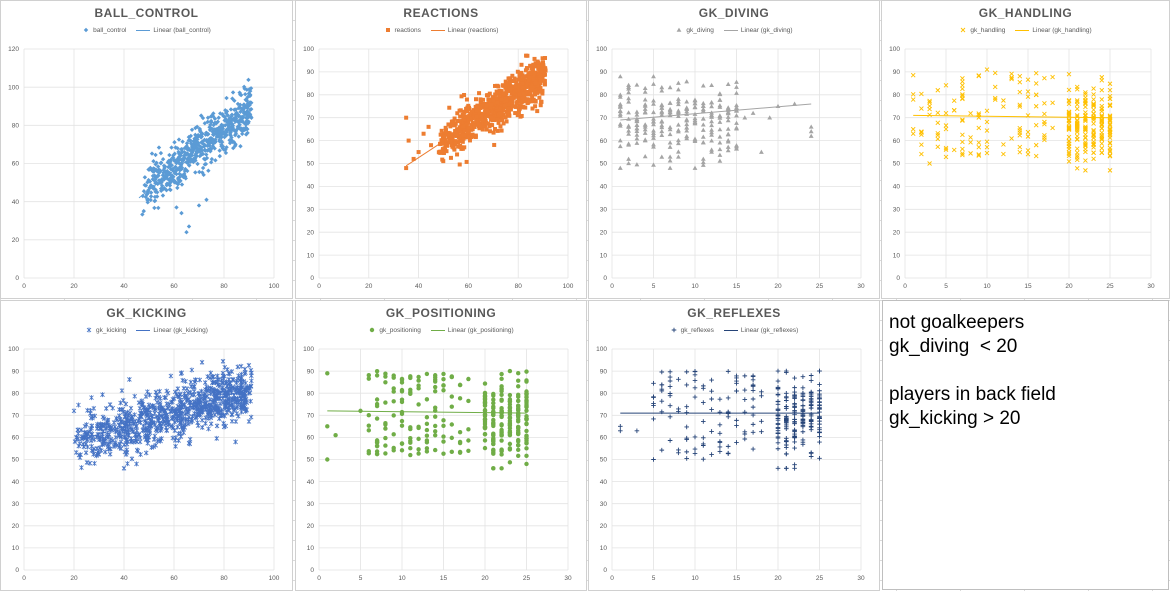  Describe the element at coordinates (472, 330) in the screenshot. I see `legend-item-trendline: Linear (gk_positioning)` at that location.